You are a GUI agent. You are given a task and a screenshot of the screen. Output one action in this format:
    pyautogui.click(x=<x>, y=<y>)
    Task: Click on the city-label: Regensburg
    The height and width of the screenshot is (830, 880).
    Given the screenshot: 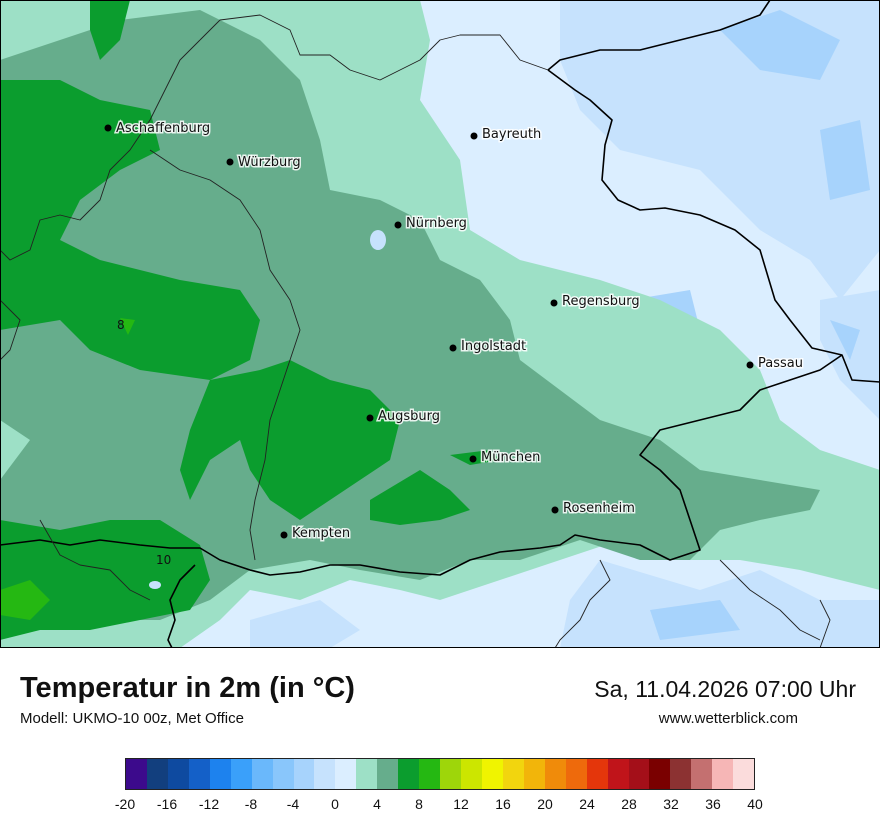 What is the action you would take?
    pyautogui.click(x=601, y=301)
    